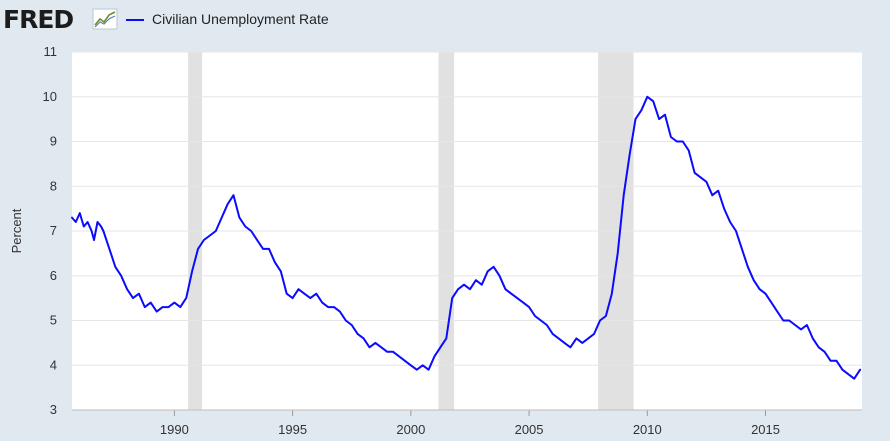 The image size is (890, 441). What do you see at coordinates (38, 19) in the screenshot?
I see `fred-logo: FRED` at bounding box center [38, 19].